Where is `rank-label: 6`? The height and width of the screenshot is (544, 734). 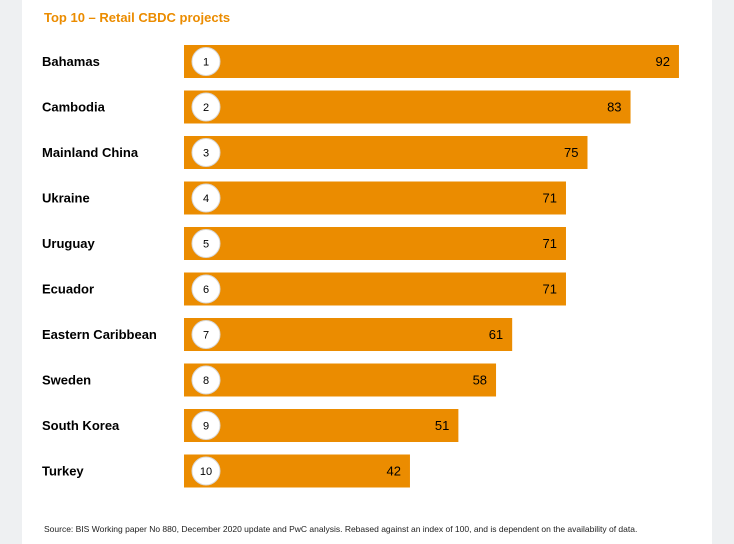
rank-label: 6 is located at coordinates (206, 290).